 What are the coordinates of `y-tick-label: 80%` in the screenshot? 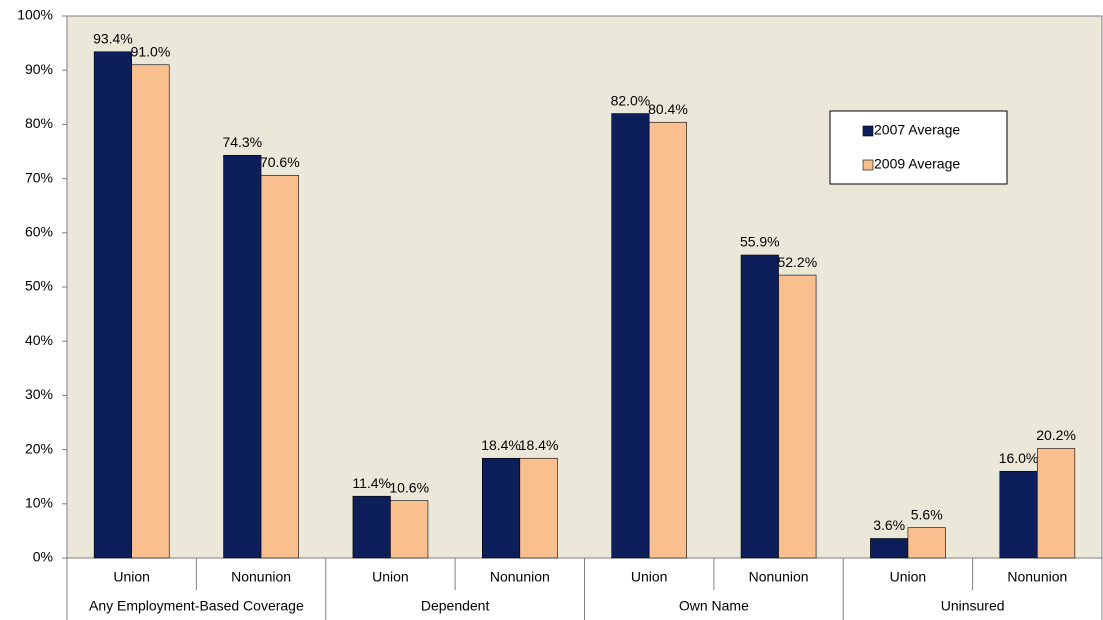 It's located at (39, 123).